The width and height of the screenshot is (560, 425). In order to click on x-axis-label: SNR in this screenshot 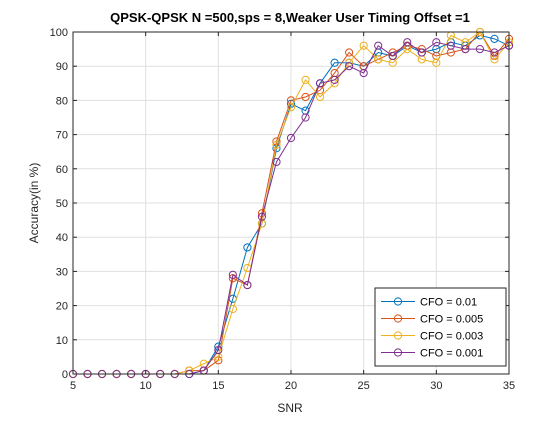, I will do `click(290, 408)`.